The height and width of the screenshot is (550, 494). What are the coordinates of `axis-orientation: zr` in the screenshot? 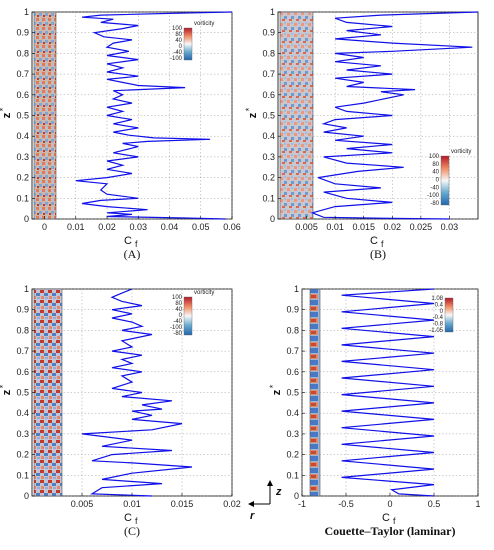 It's located at (265, 501).